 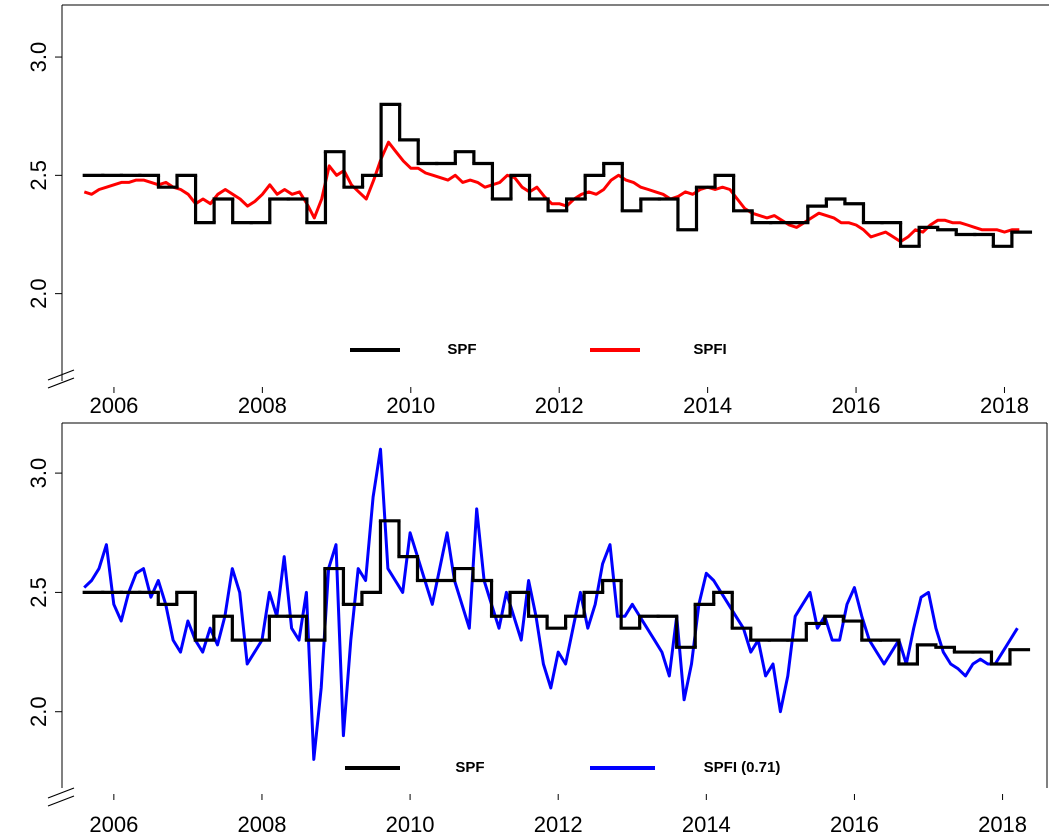 I want to click on legend-label: SPFI, so click(x=709, y=349).